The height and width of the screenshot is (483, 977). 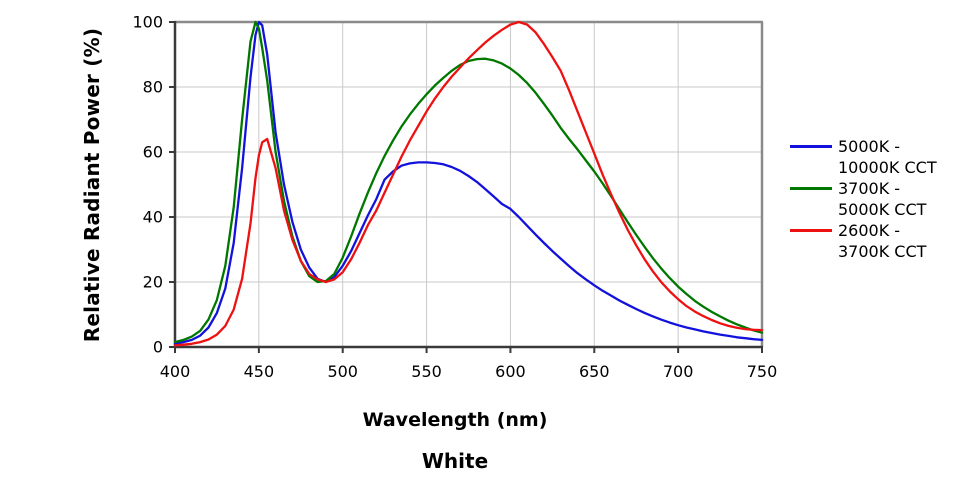 I want to click on legend-label-line2: 3700K CCT, so click(x=882, y=251).